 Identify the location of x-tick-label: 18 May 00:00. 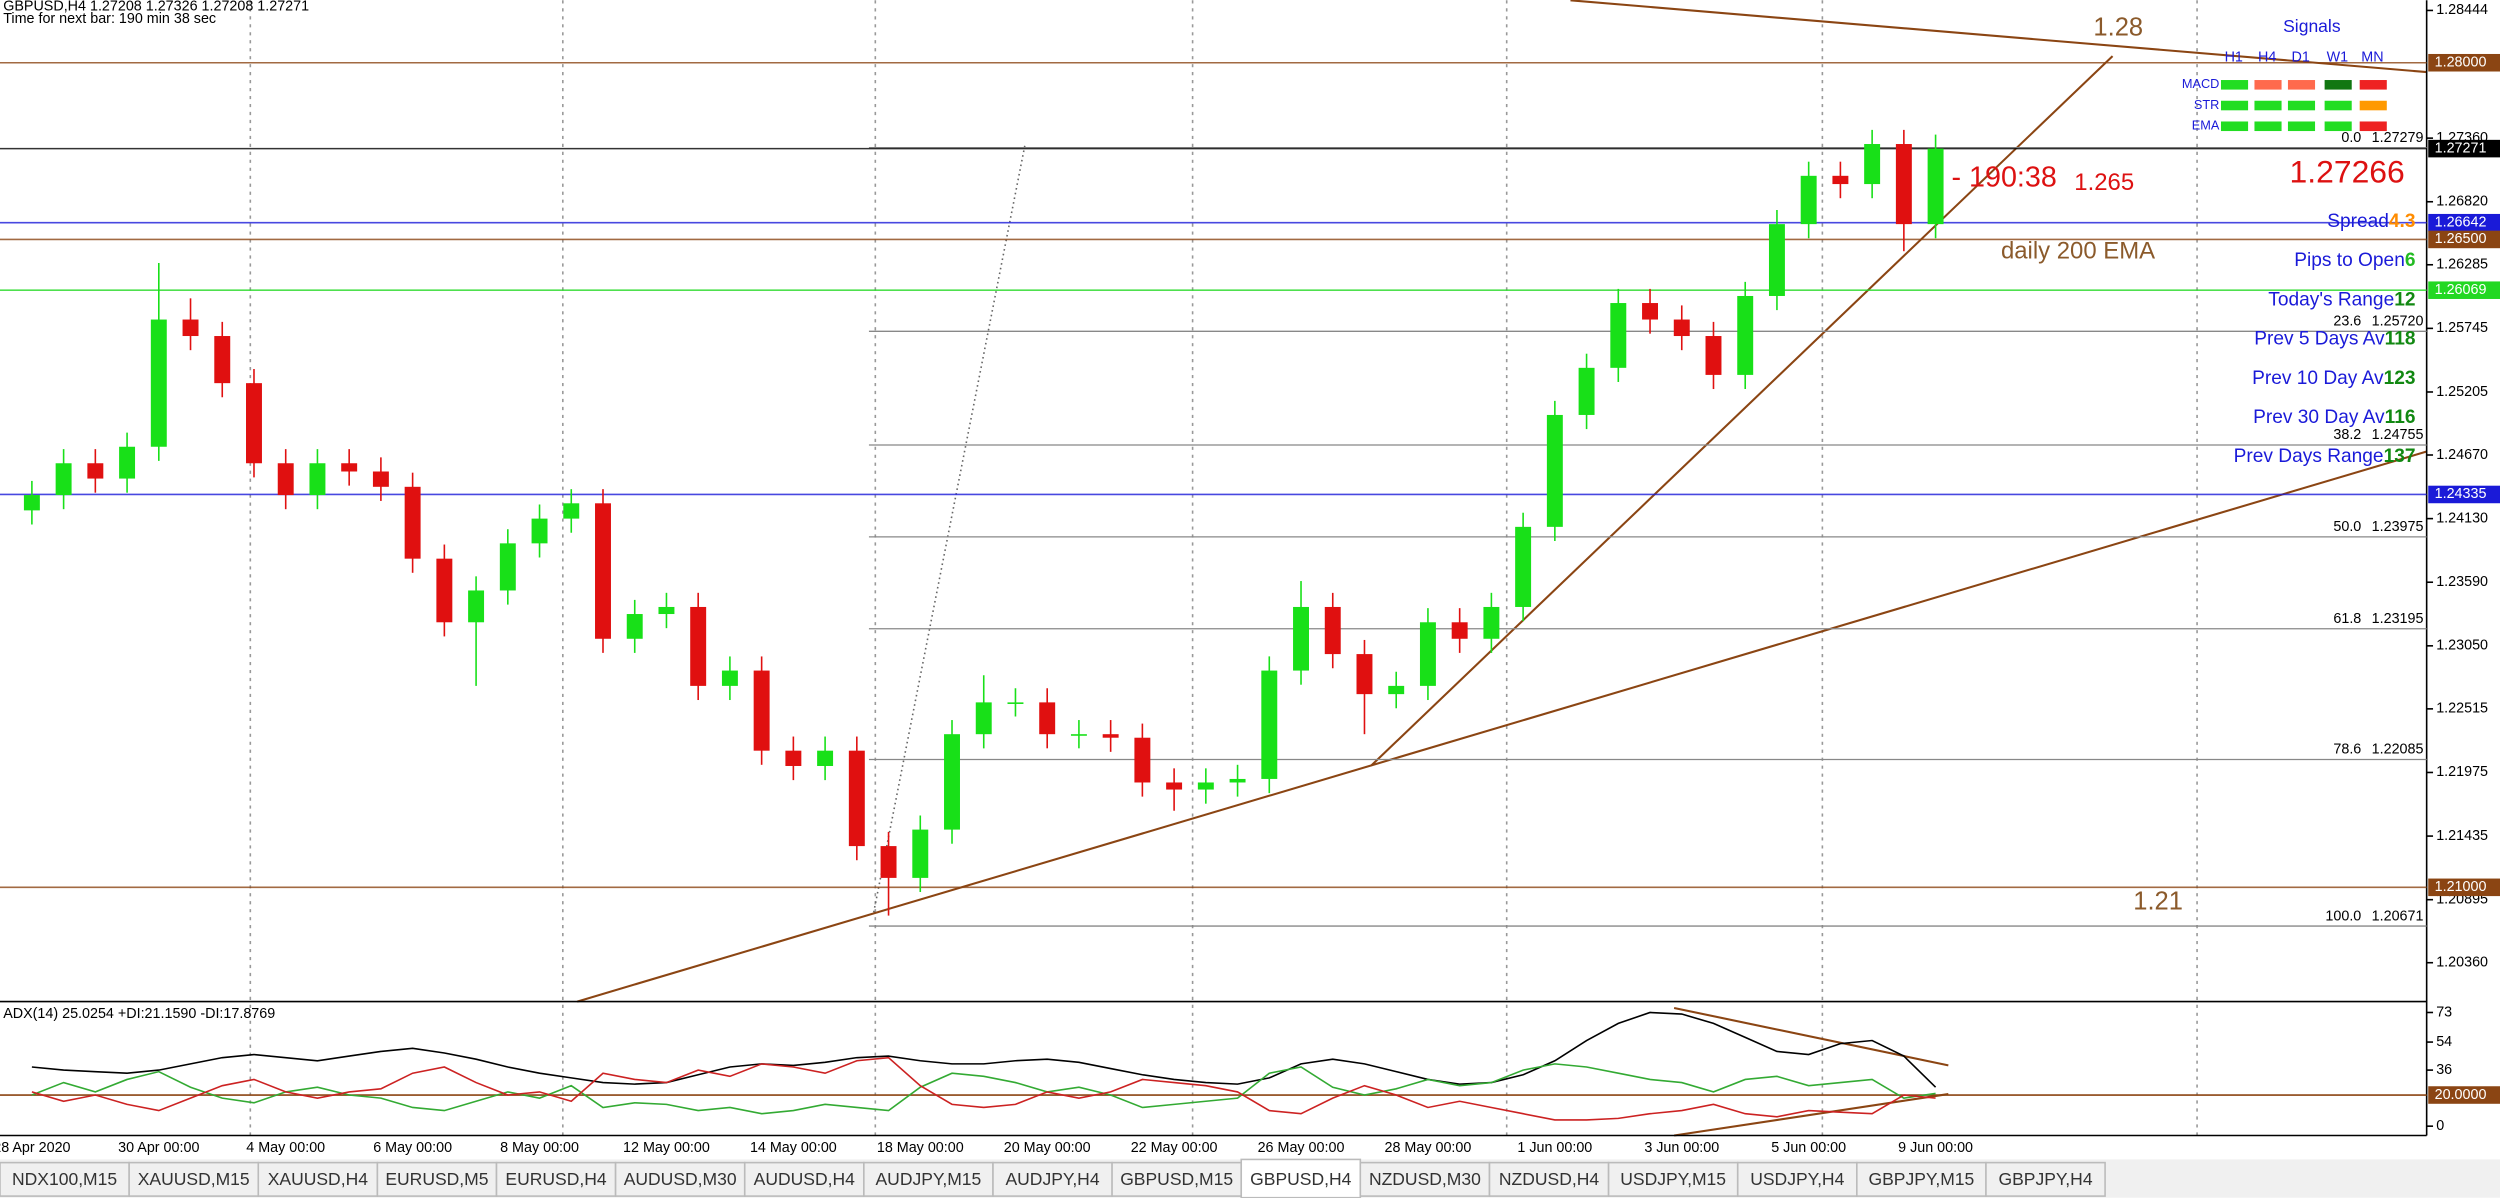
(920, 1148).